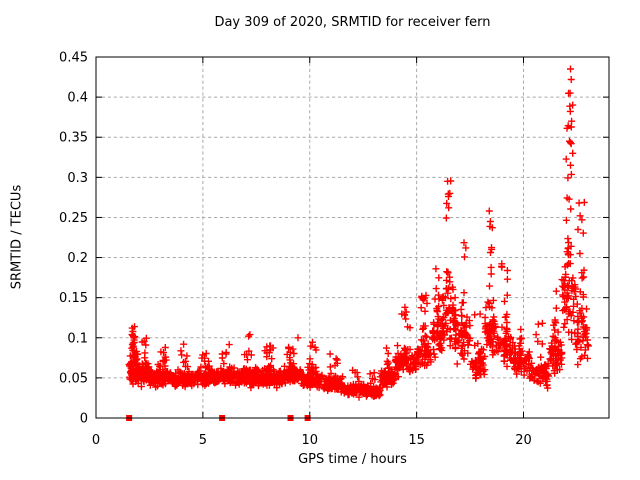  I want to click on svg-text: 15, so click(416, 440).